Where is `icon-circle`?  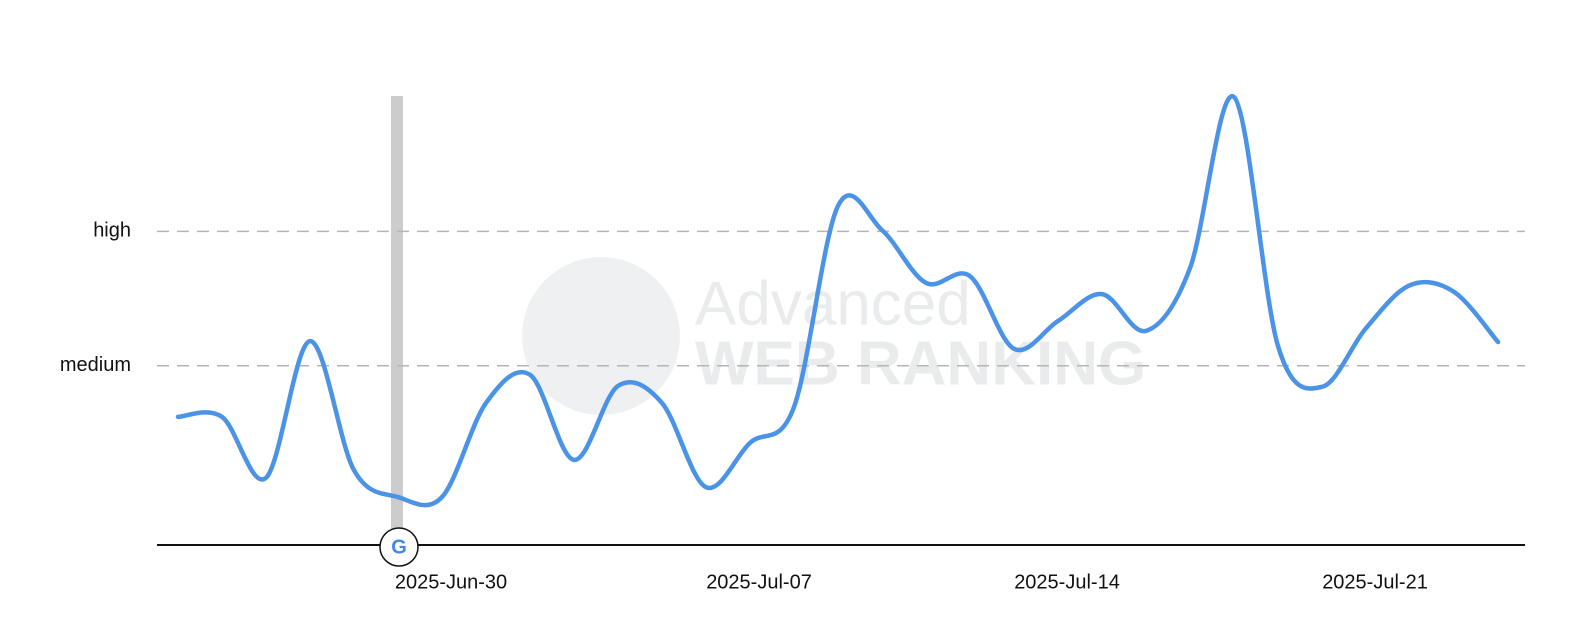 icon-circle is located at coordinates (399, 547).